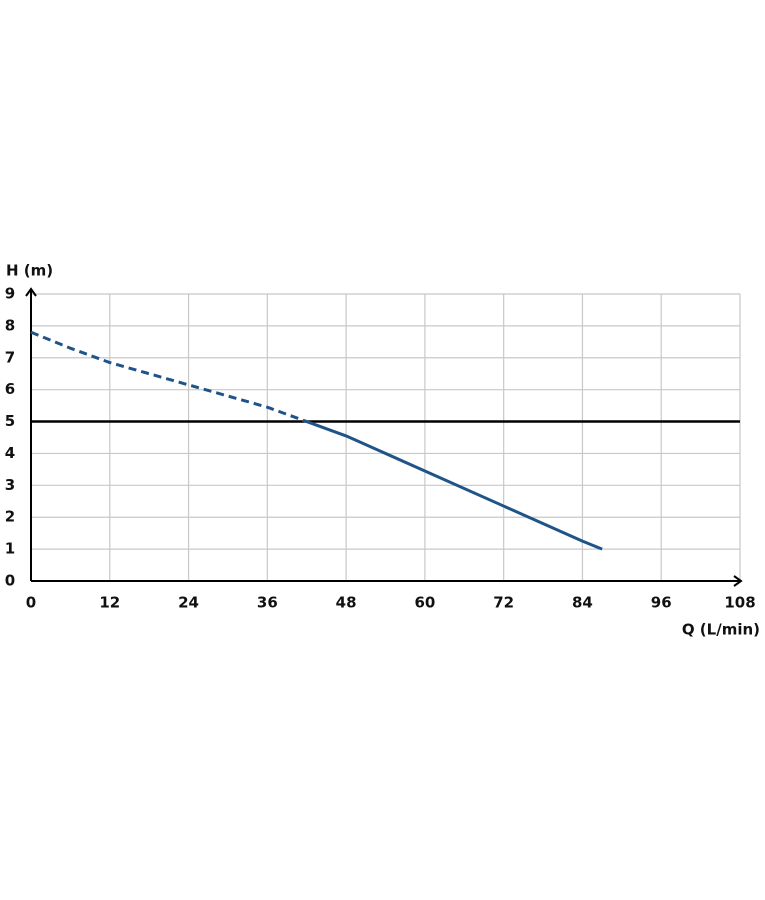 The width and height of the screenshot is (765, 900). What do you see at coordinates (10, 325) in the screenshot?
I see `y-tick-label: 8` at bounding box center [10, 325].